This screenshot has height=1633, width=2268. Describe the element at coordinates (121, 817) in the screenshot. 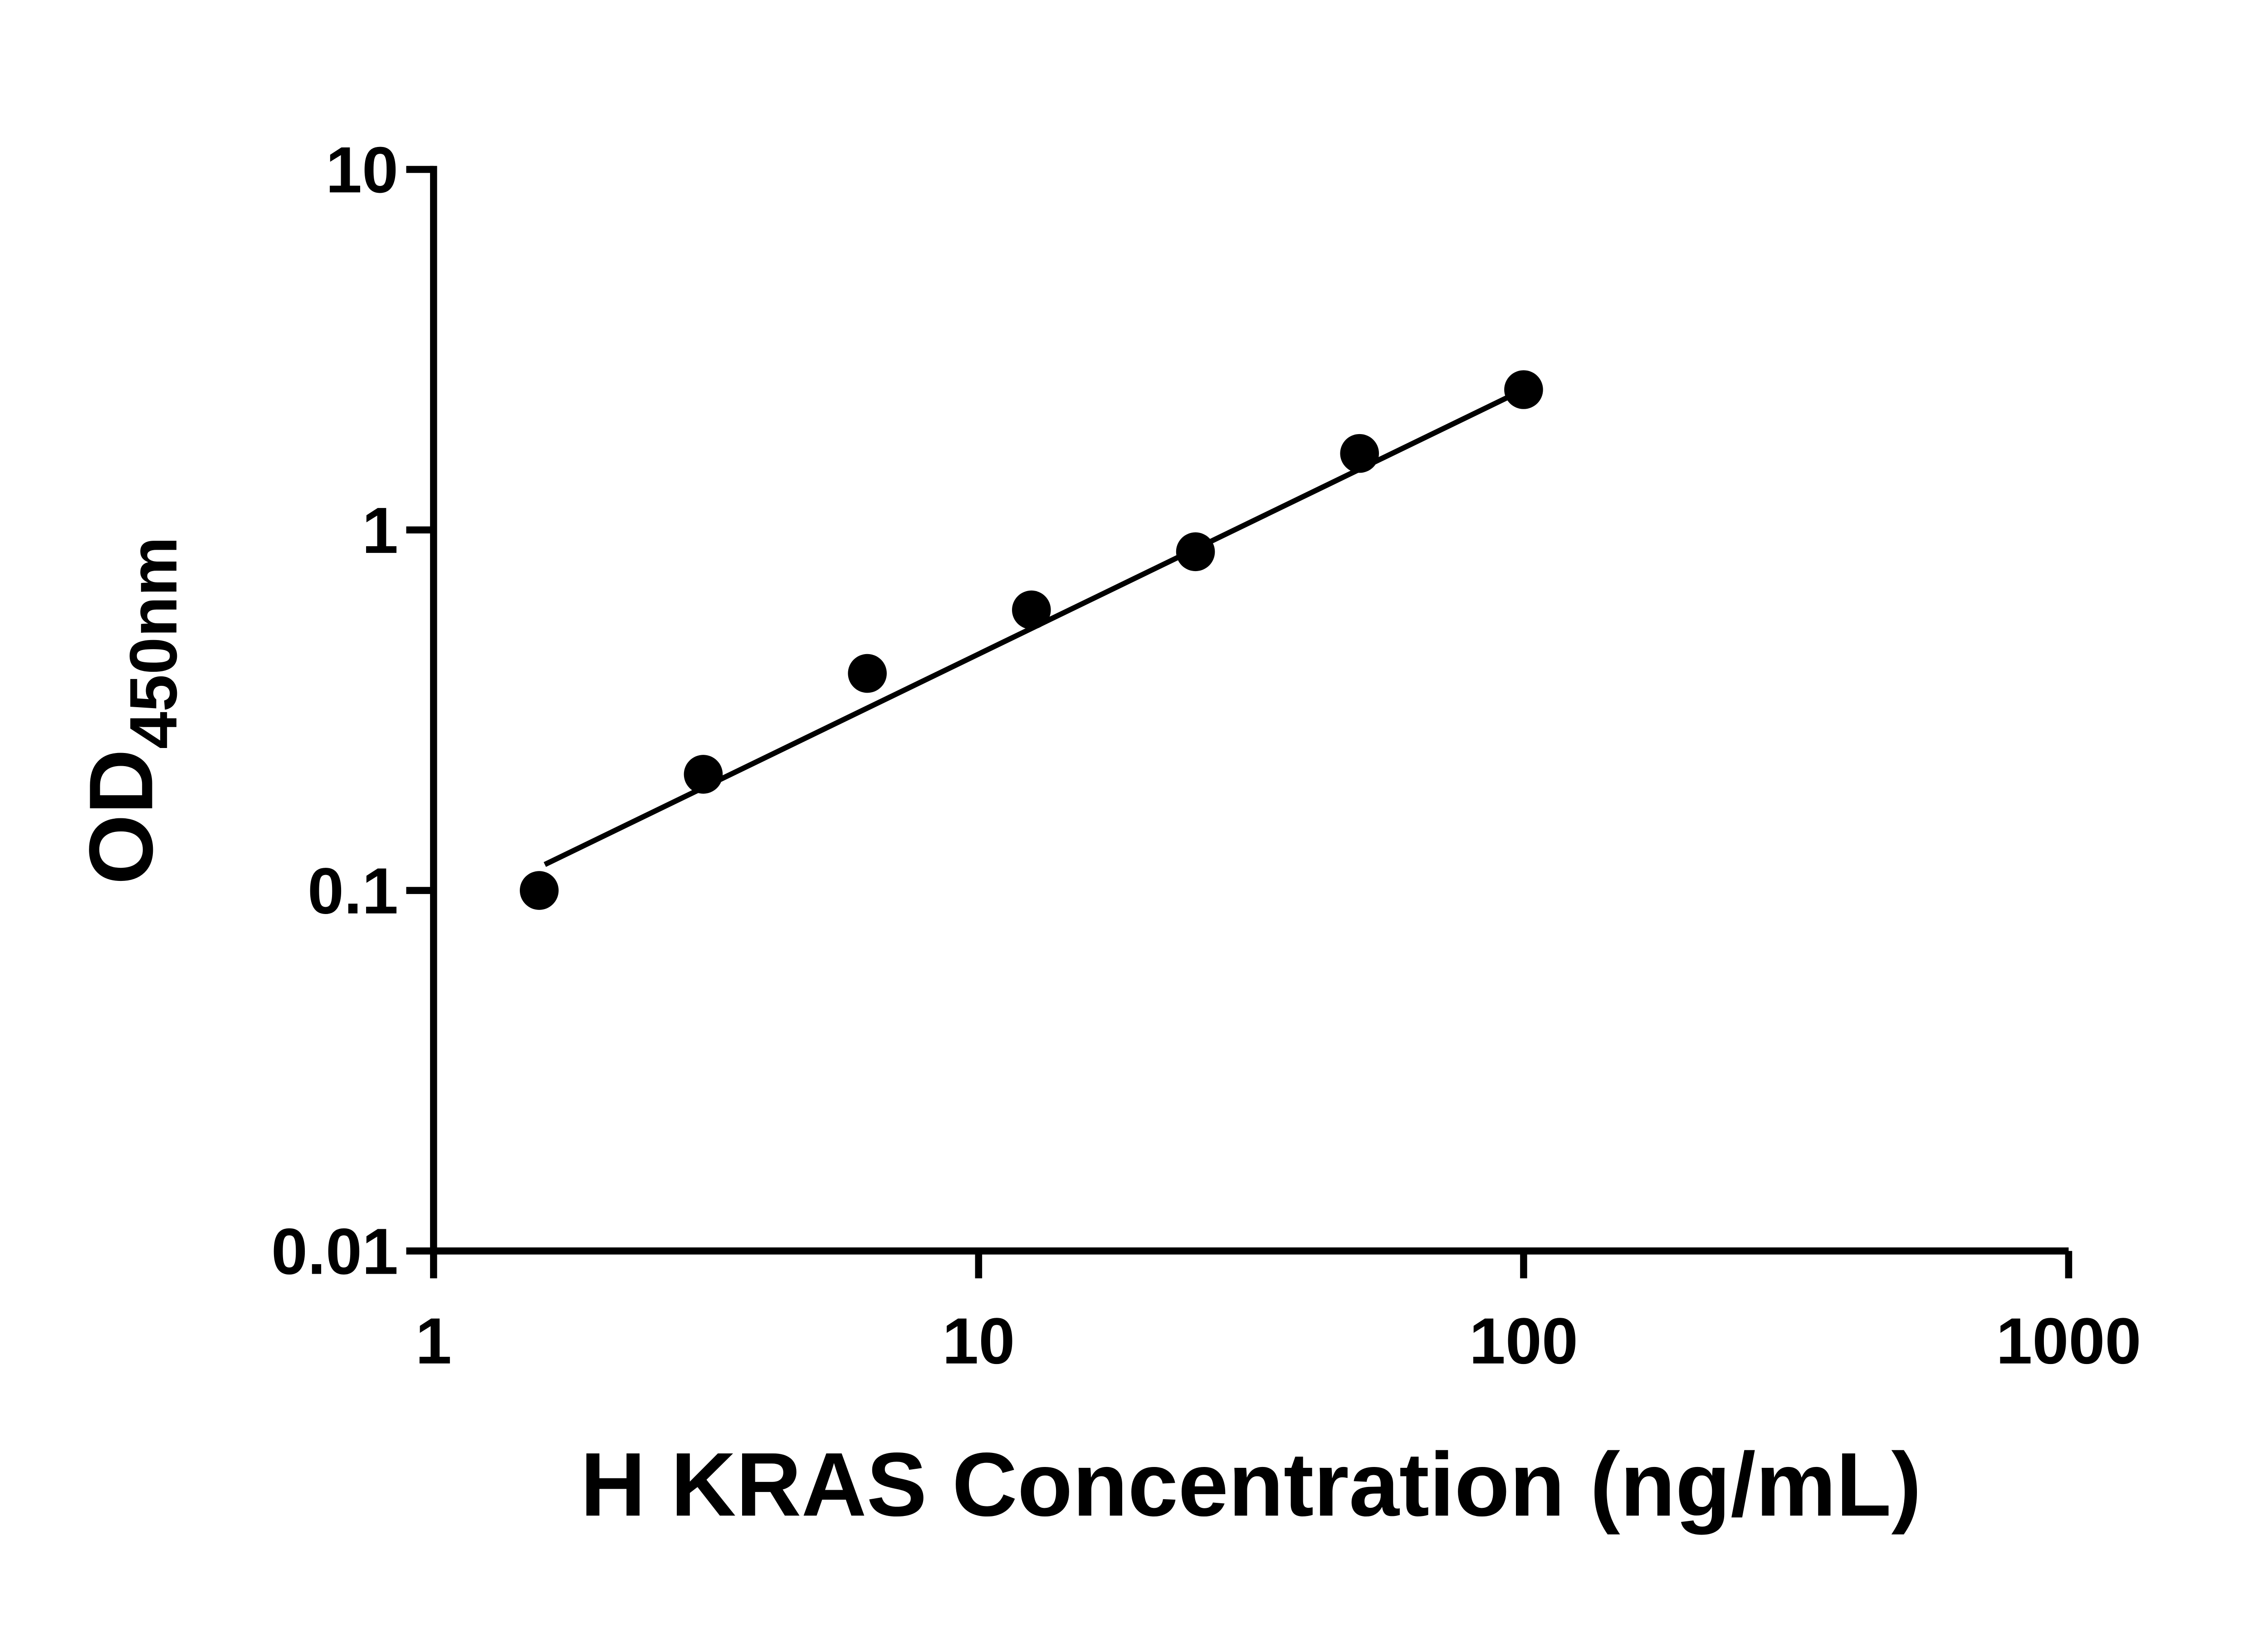

I see `y-axis-title-main: OD` at that location.